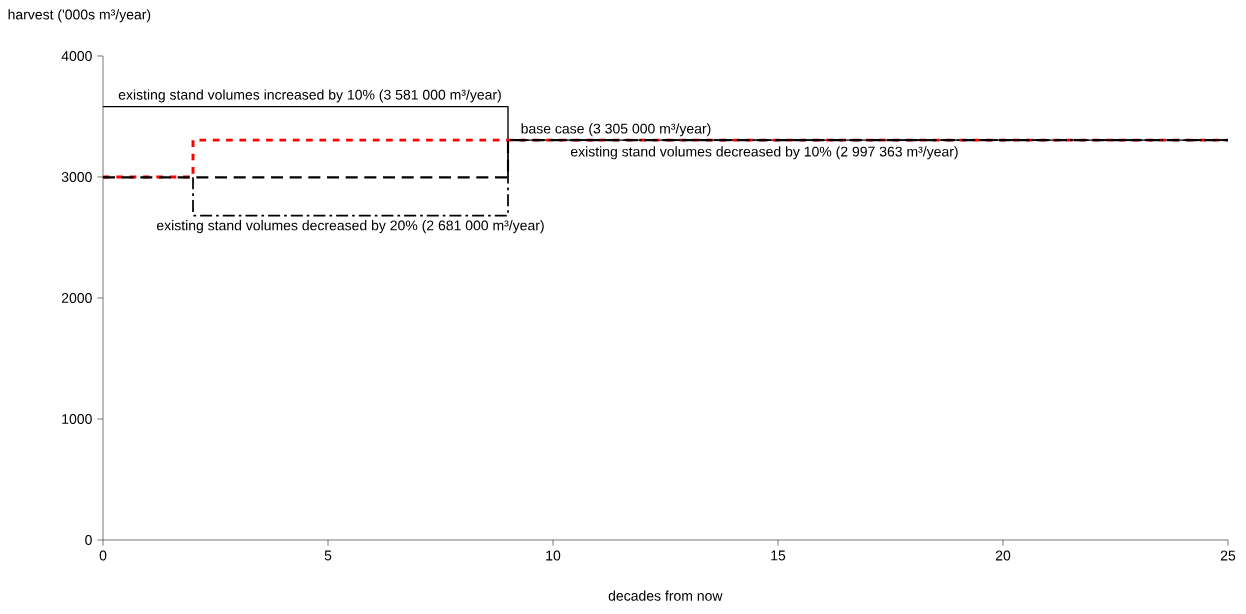  I want to click on x-tick-label: 10, so click(553, 555).